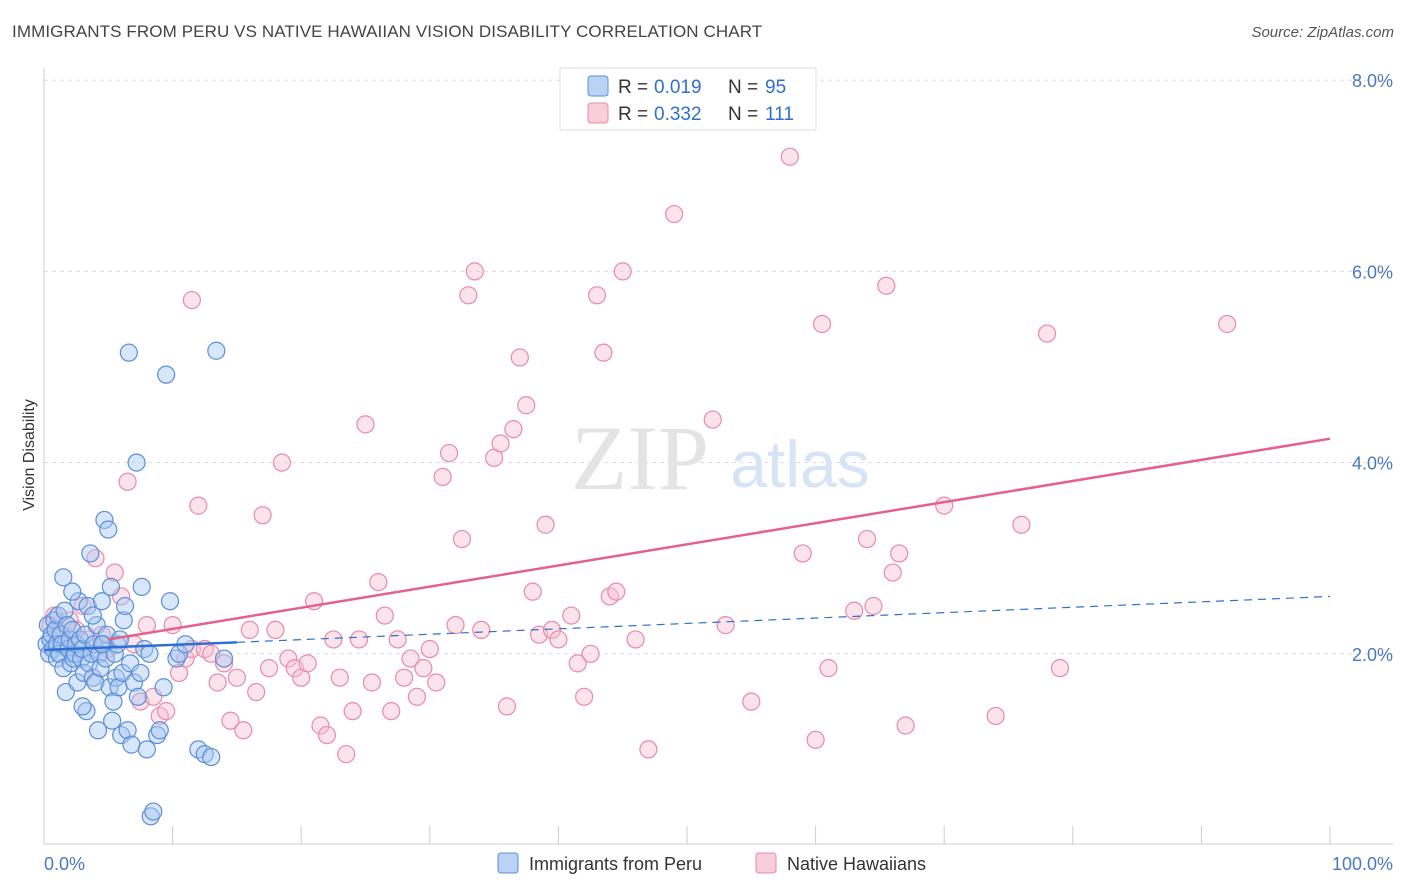 Image resolution: width=1406 pixels, height=892 pixels. What do you see at coordinates (783, 619) in the screenshot?
I see `peru-trend-extended` at bounding box center [783, 619].